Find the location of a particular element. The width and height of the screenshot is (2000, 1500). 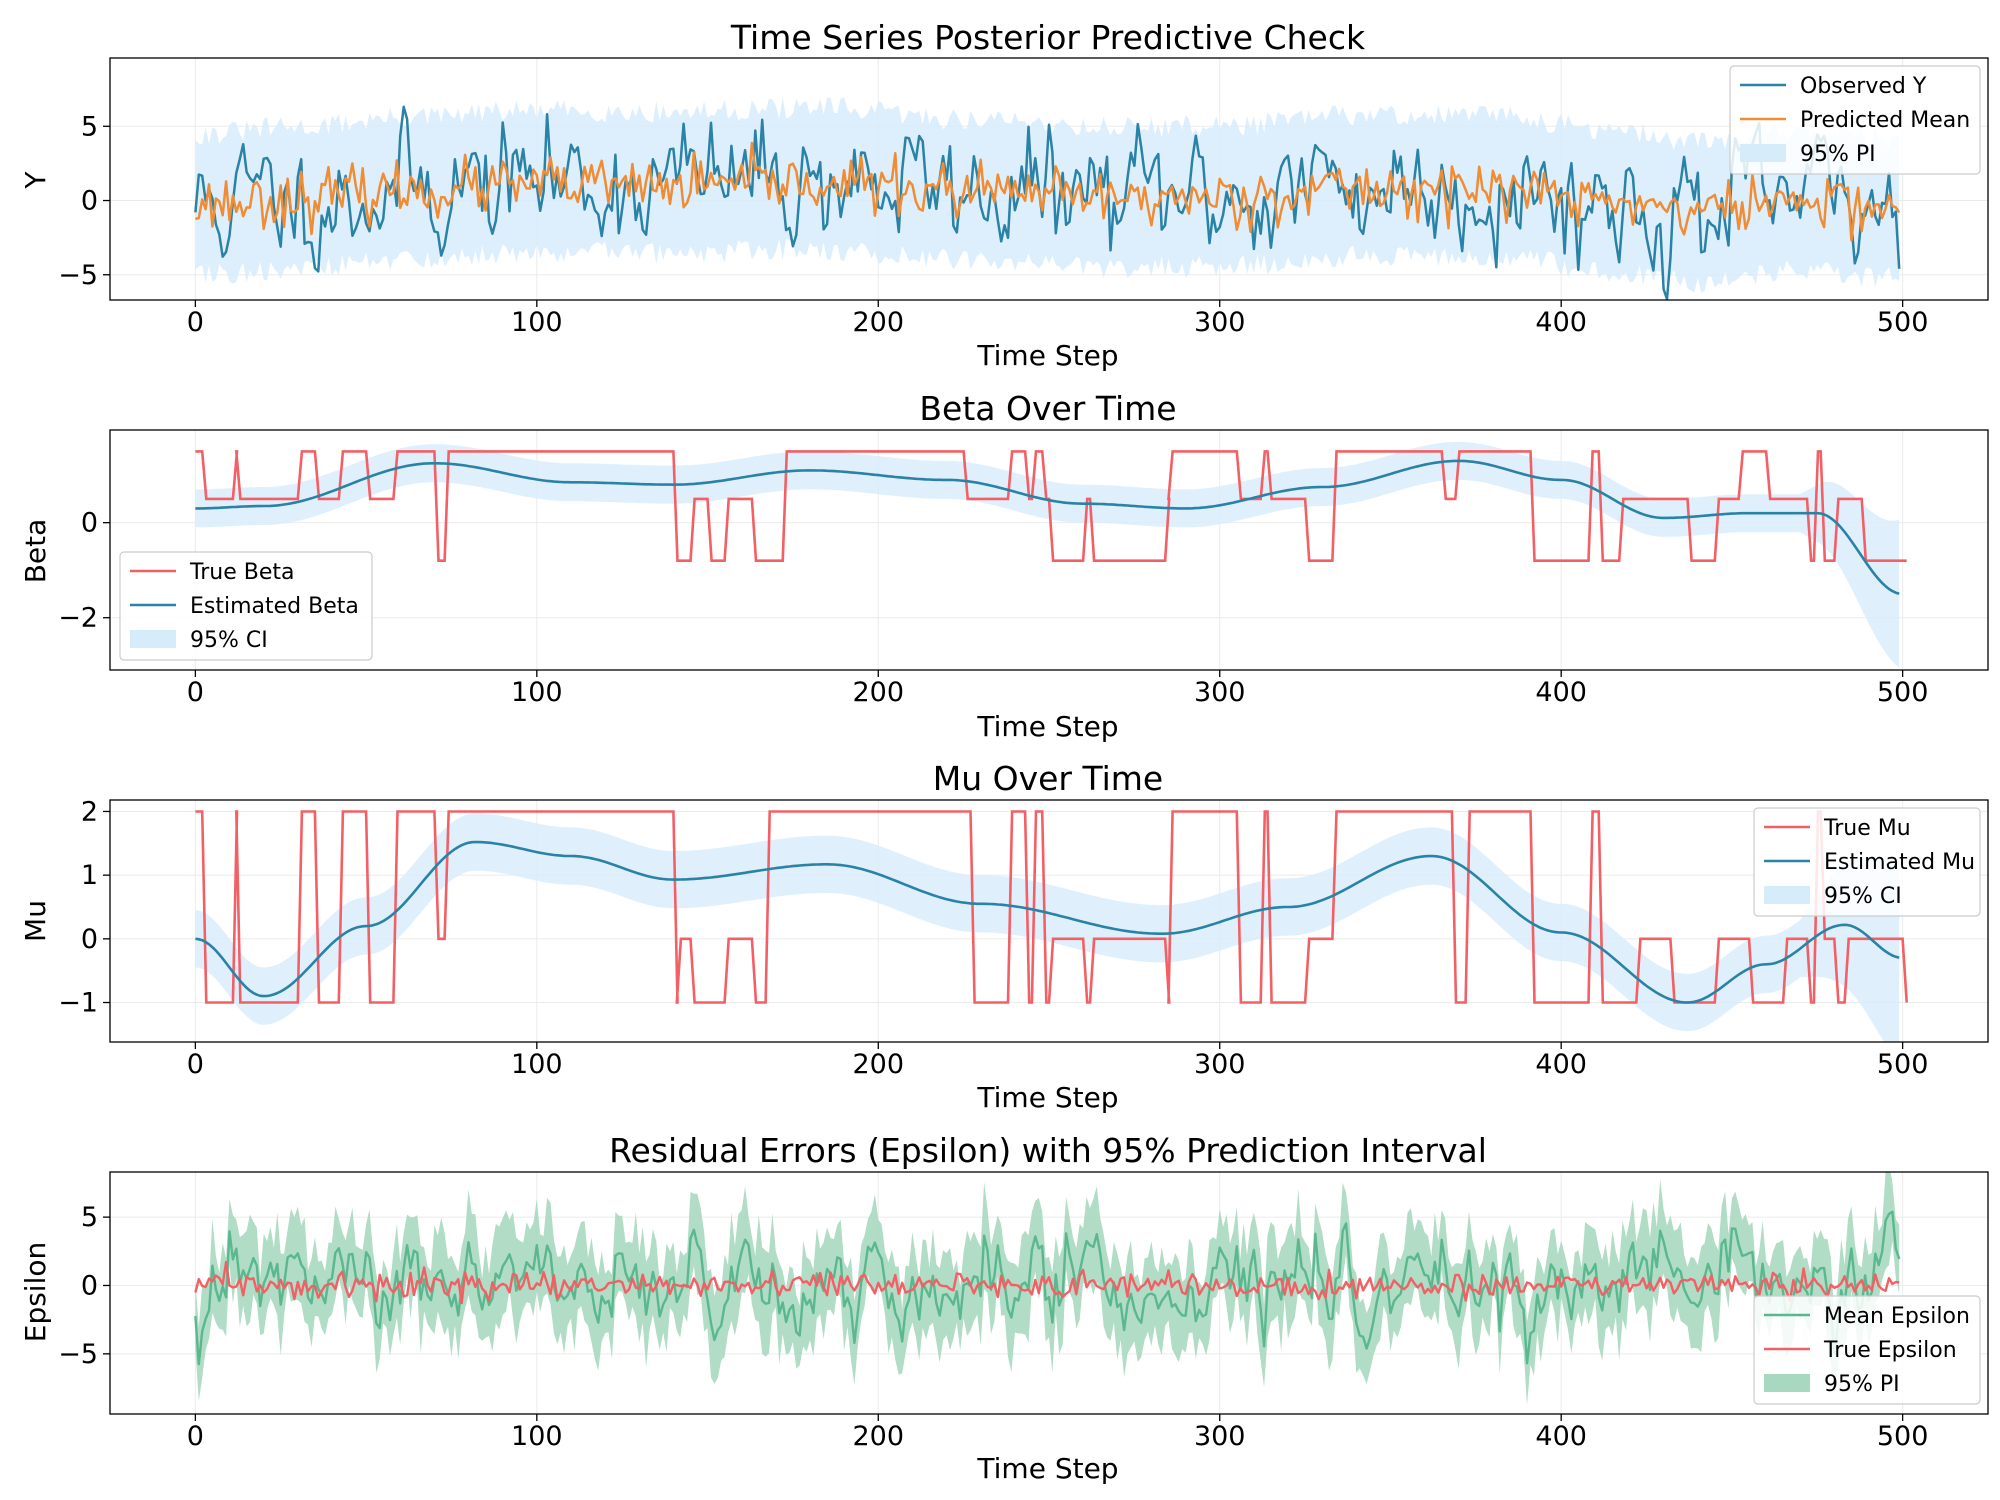

legend: Mean Epsilon True Epsilon 95% PI is located at coordinates (1867, 1350).